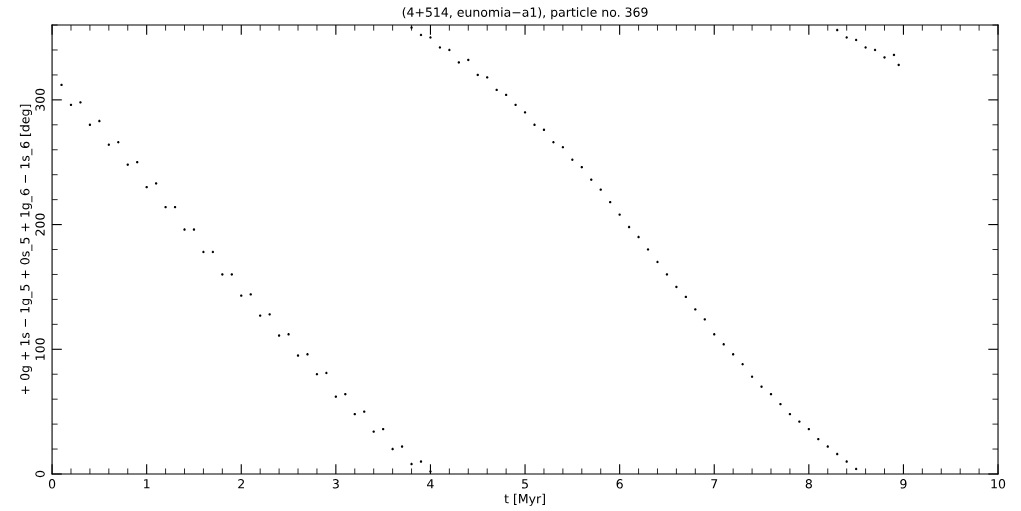 The image size is (1021, 511). Describe the element at coordinates (335, 484) in the screenshot. I see `x-tick-label: 3` at that location.